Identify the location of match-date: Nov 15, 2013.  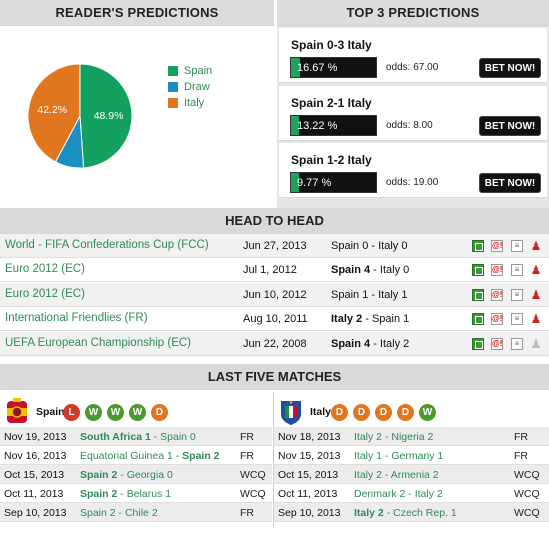
(309, 456).